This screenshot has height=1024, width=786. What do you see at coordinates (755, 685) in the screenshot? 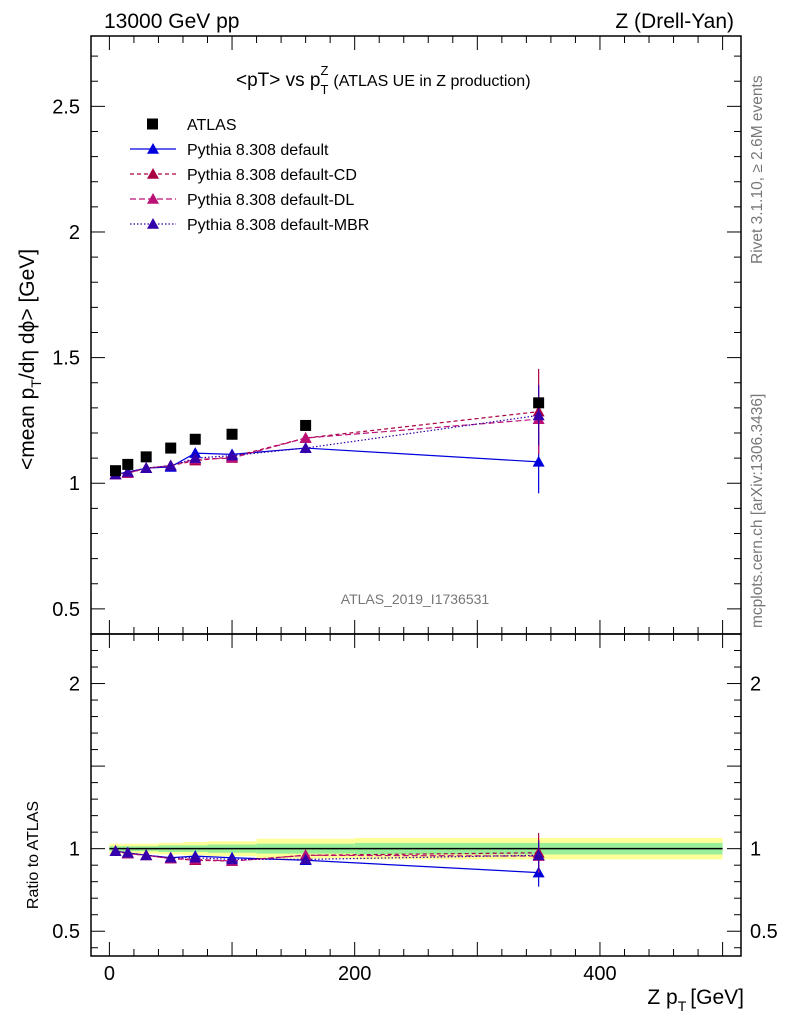
I see `ratio-y-tick-label-right: 2` at bounding box center [755, 685].